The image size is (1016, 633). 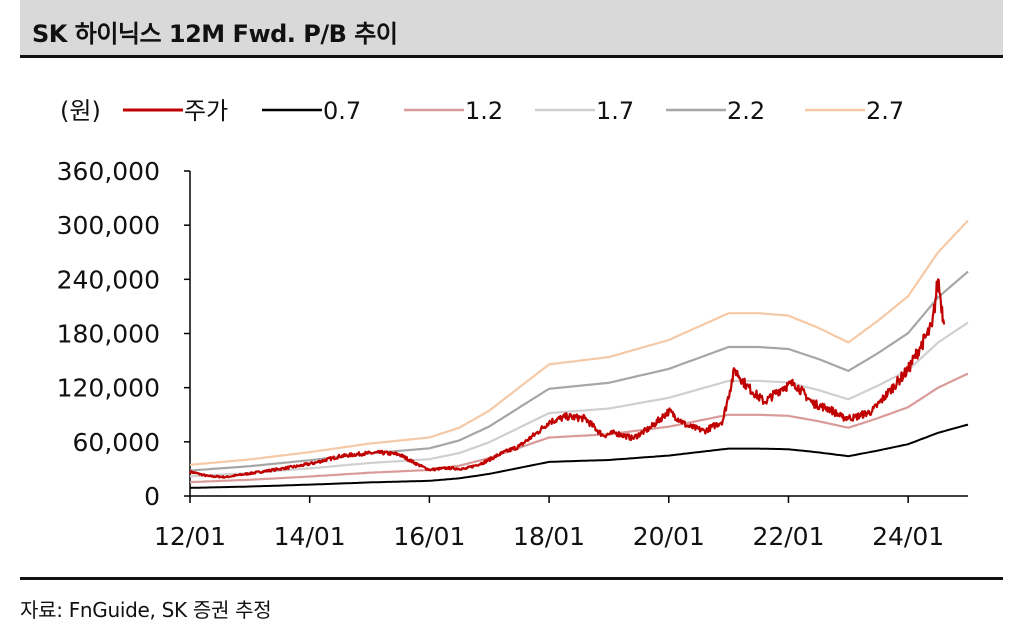 What do you see at coordinates (108, 225) in the screenshot?
I see `y-tick-label: 300,000` at bounding box center [108, 225].